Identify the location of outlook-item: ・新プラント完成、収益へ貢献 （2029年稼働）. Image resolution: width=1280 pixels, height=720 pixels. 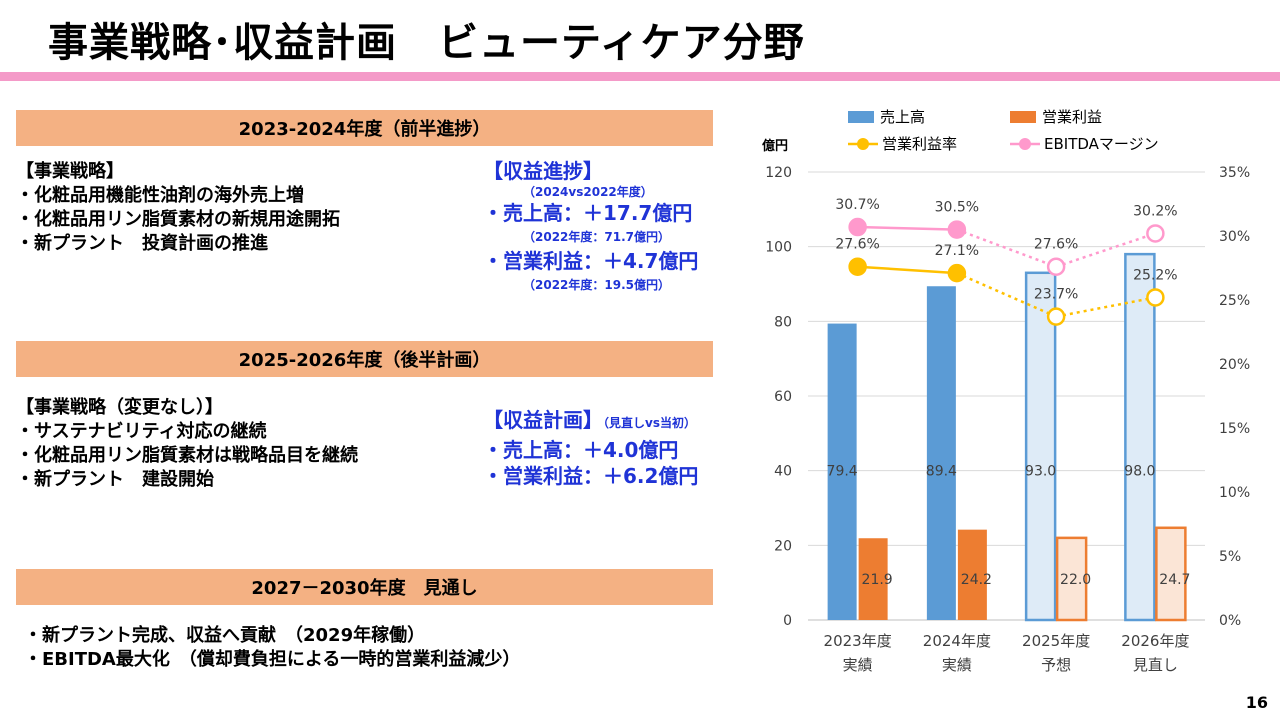
(225, 635).